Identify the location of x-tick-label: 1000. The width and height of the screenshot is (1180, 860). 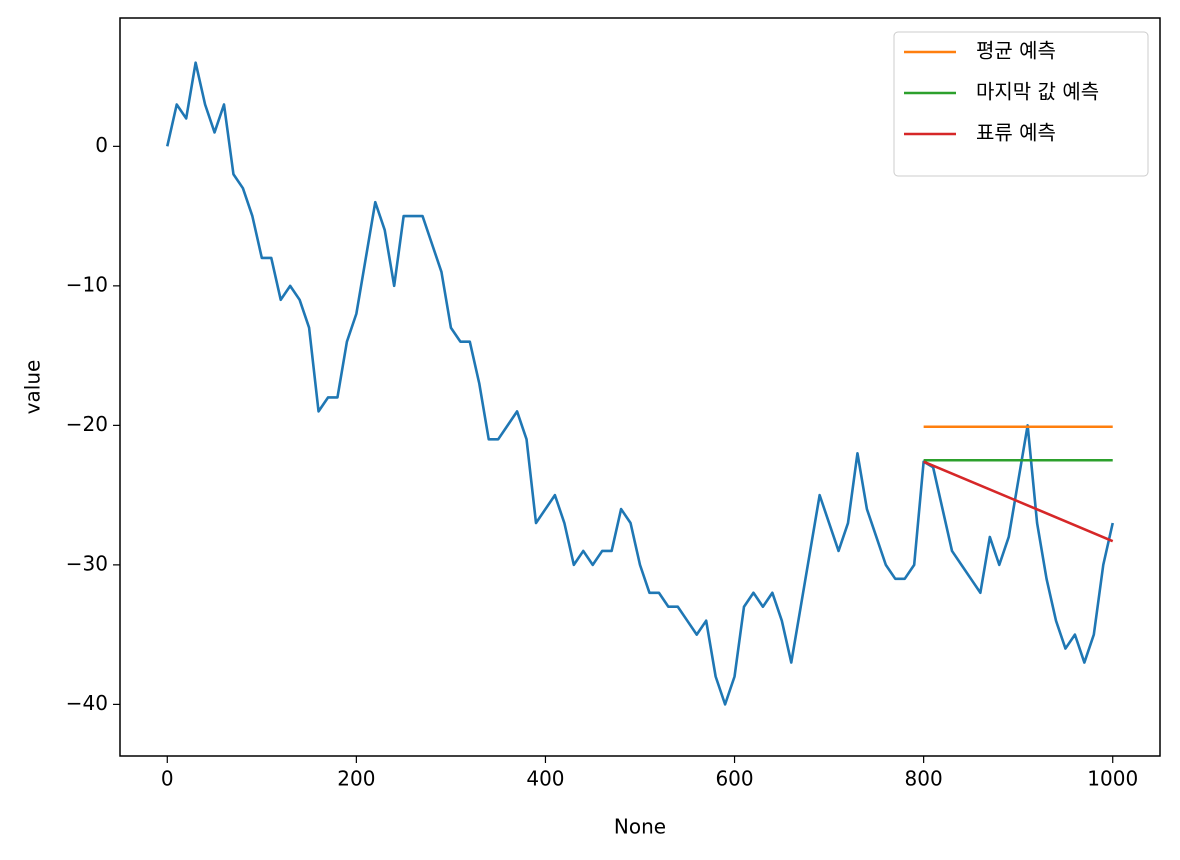
(1112, 779).